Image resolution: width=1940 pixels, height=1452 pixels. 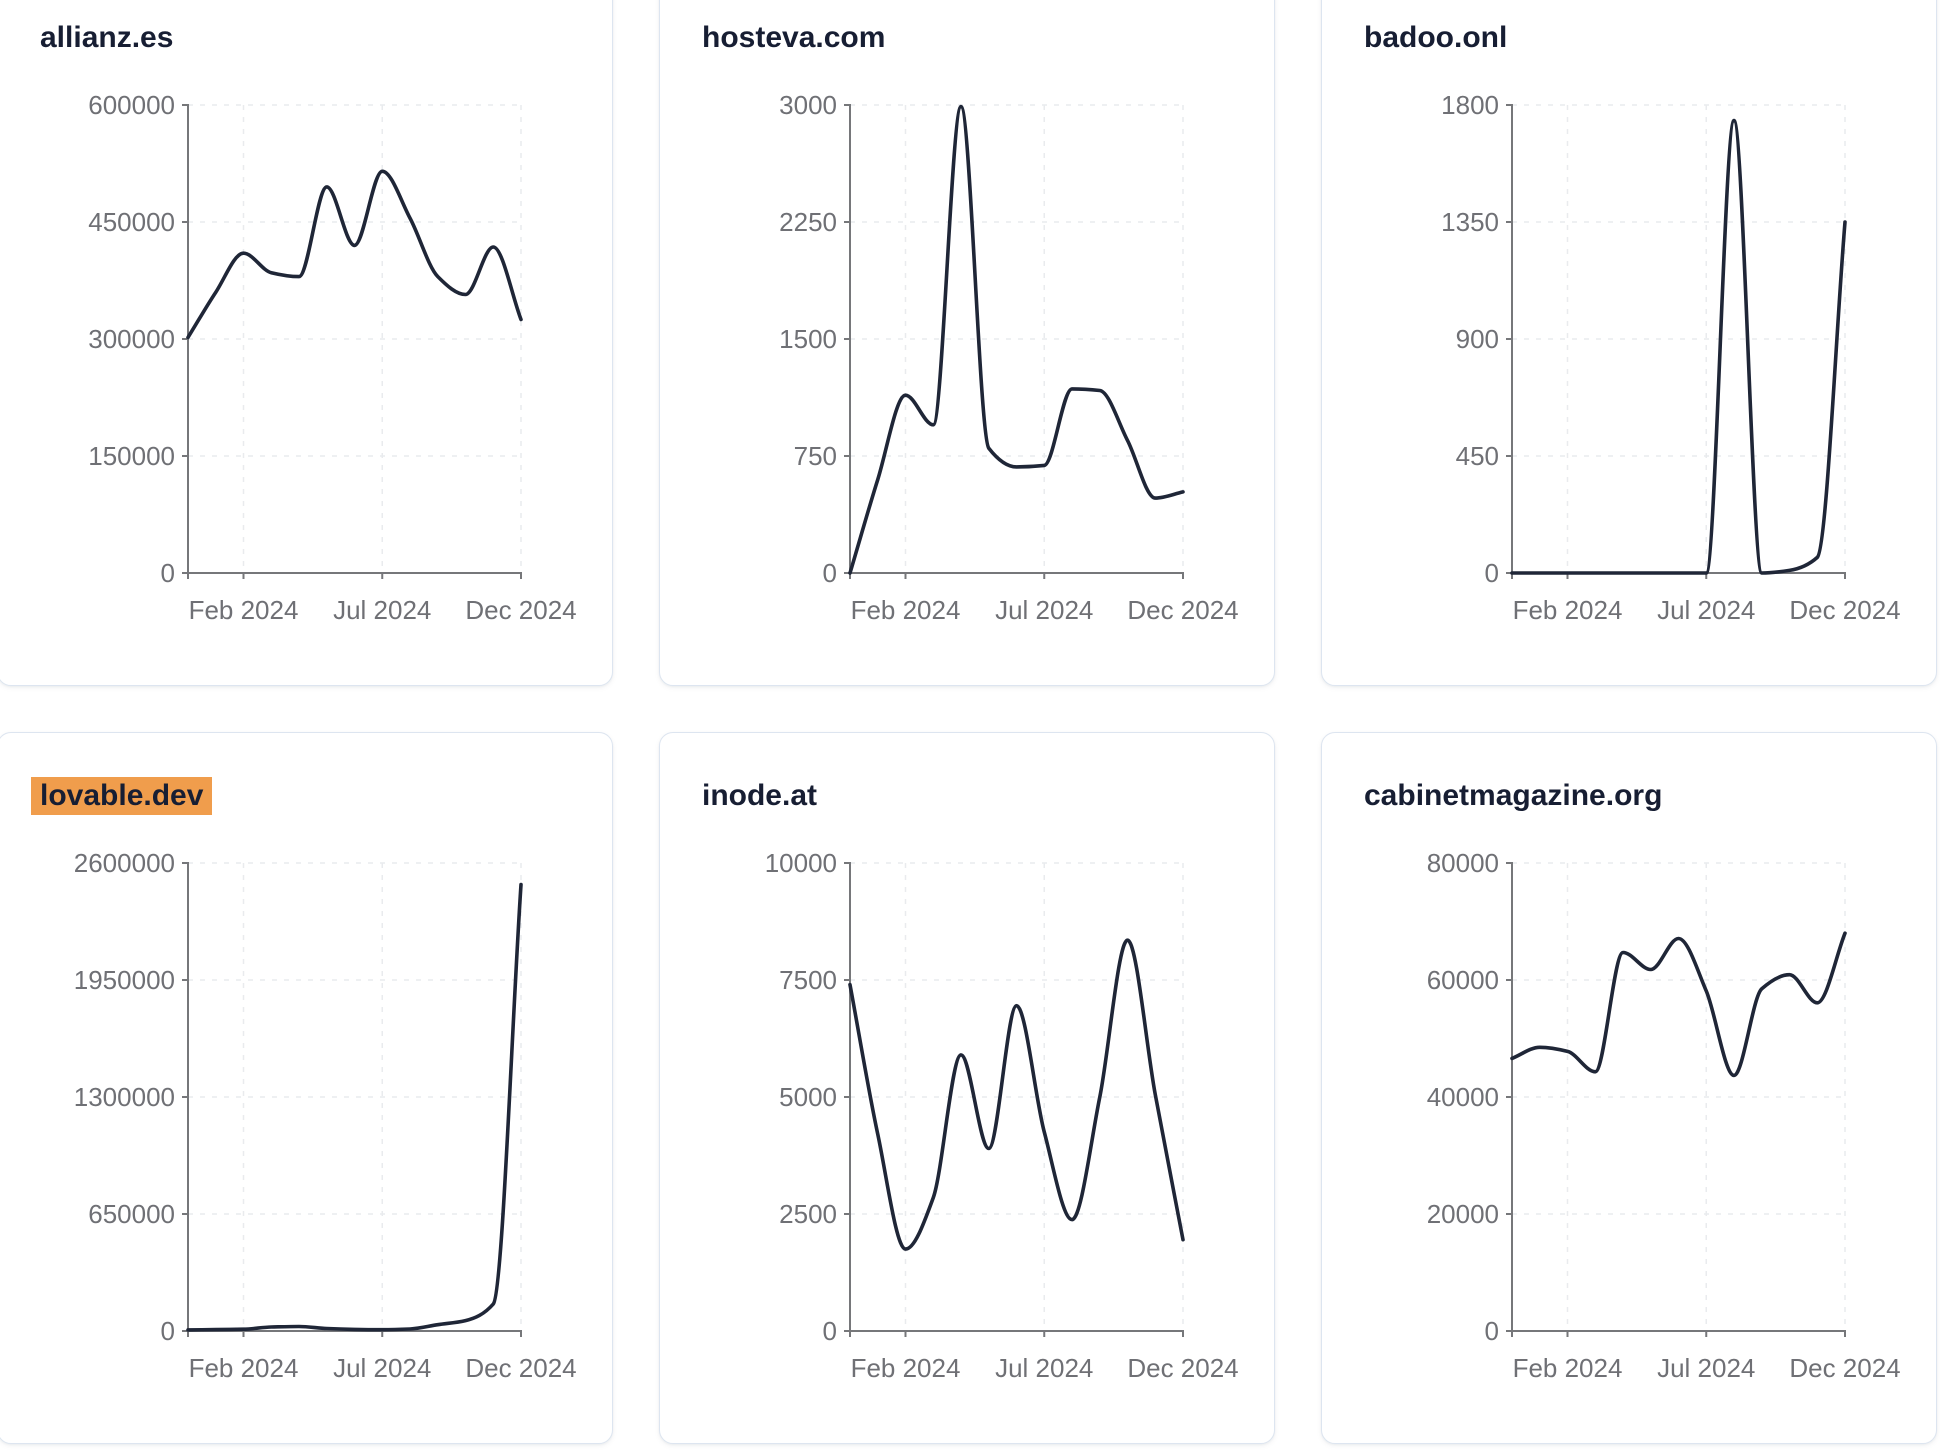 I want to click on line-chart: 1800 1350 900 450 0 Feb 2024 Jul 2024 Dec 2024, so click(x=1671, y=357).